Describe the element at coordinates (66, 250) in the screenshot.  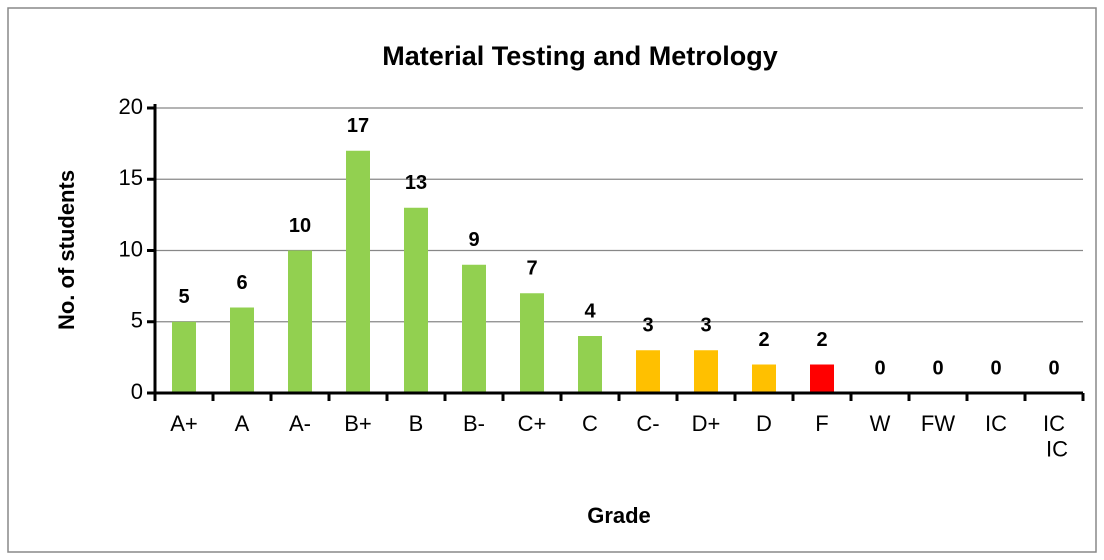
I see `y-axis-label: No. of students` at that location.